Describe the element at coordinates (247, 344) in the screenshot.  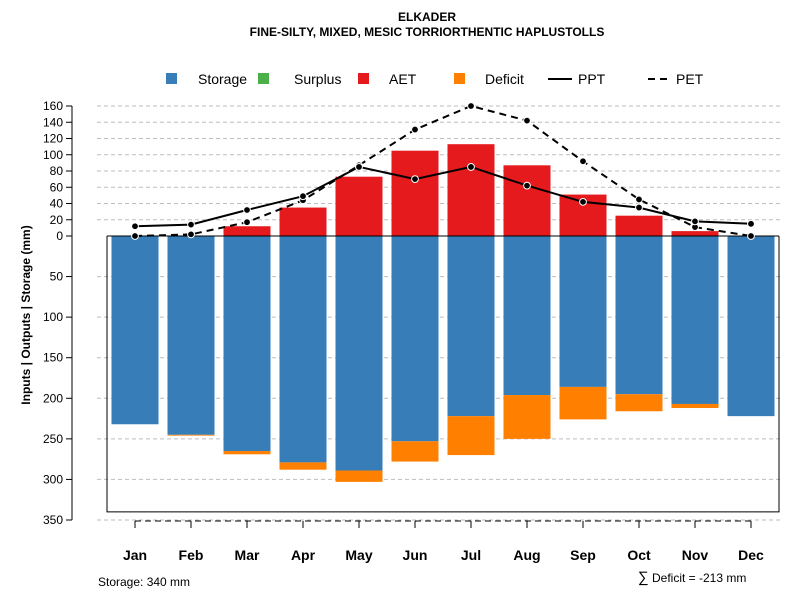
I see `storage-bar-mar` at that location.